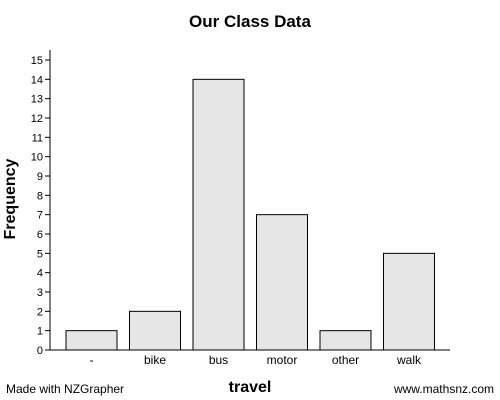 The image size is (500, 400). I want to click on y-tick-label: 13, so click(37, 100).